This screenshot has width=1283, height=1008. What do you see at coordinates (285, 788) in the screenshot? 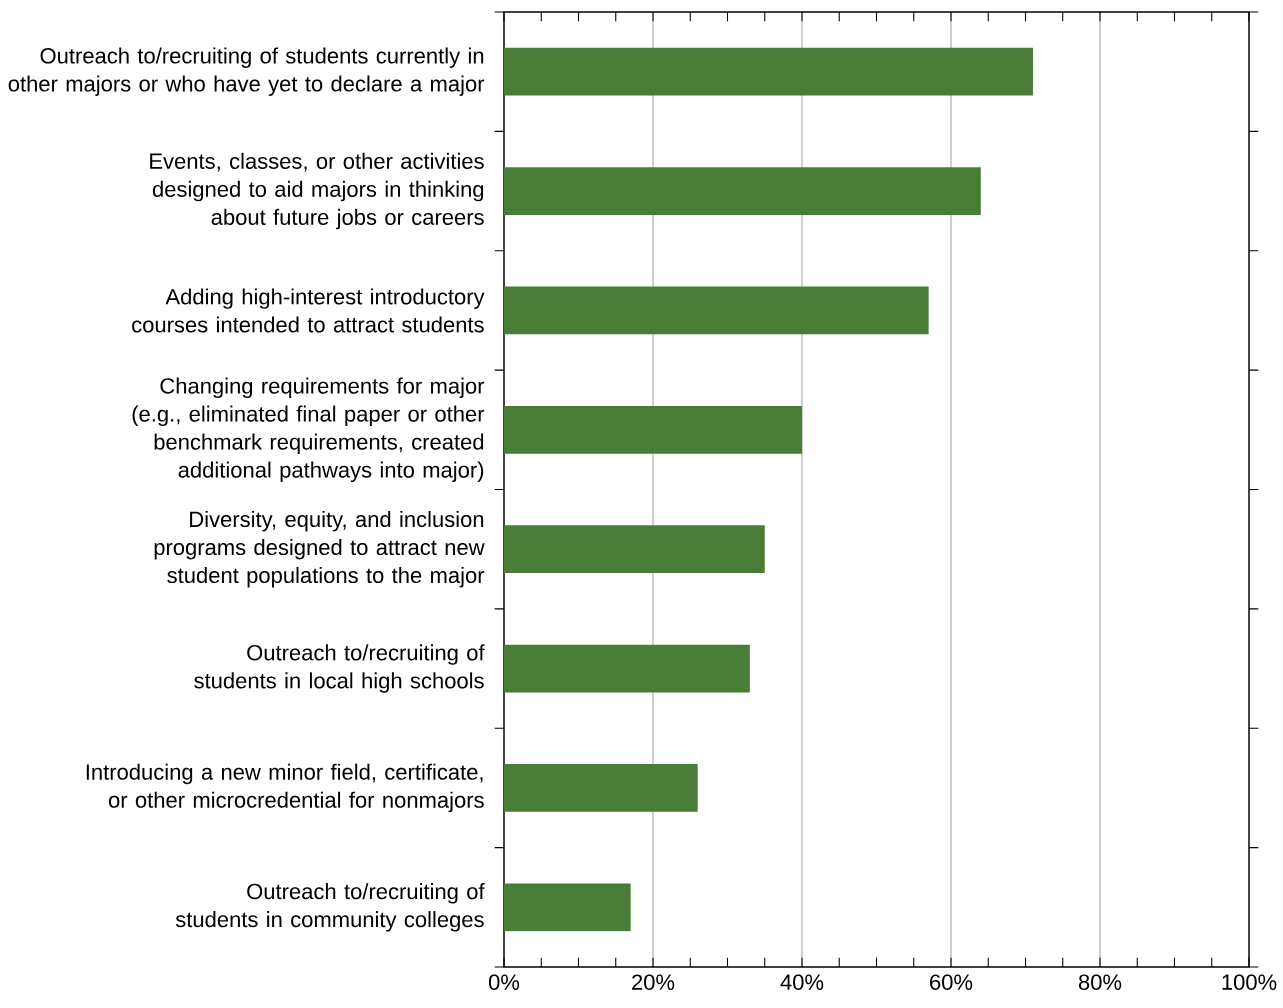
I see `y-tick-label: Introducing a new minor field, certificate, or other microcredential for nonmajors` at bounding box center [285, 788].